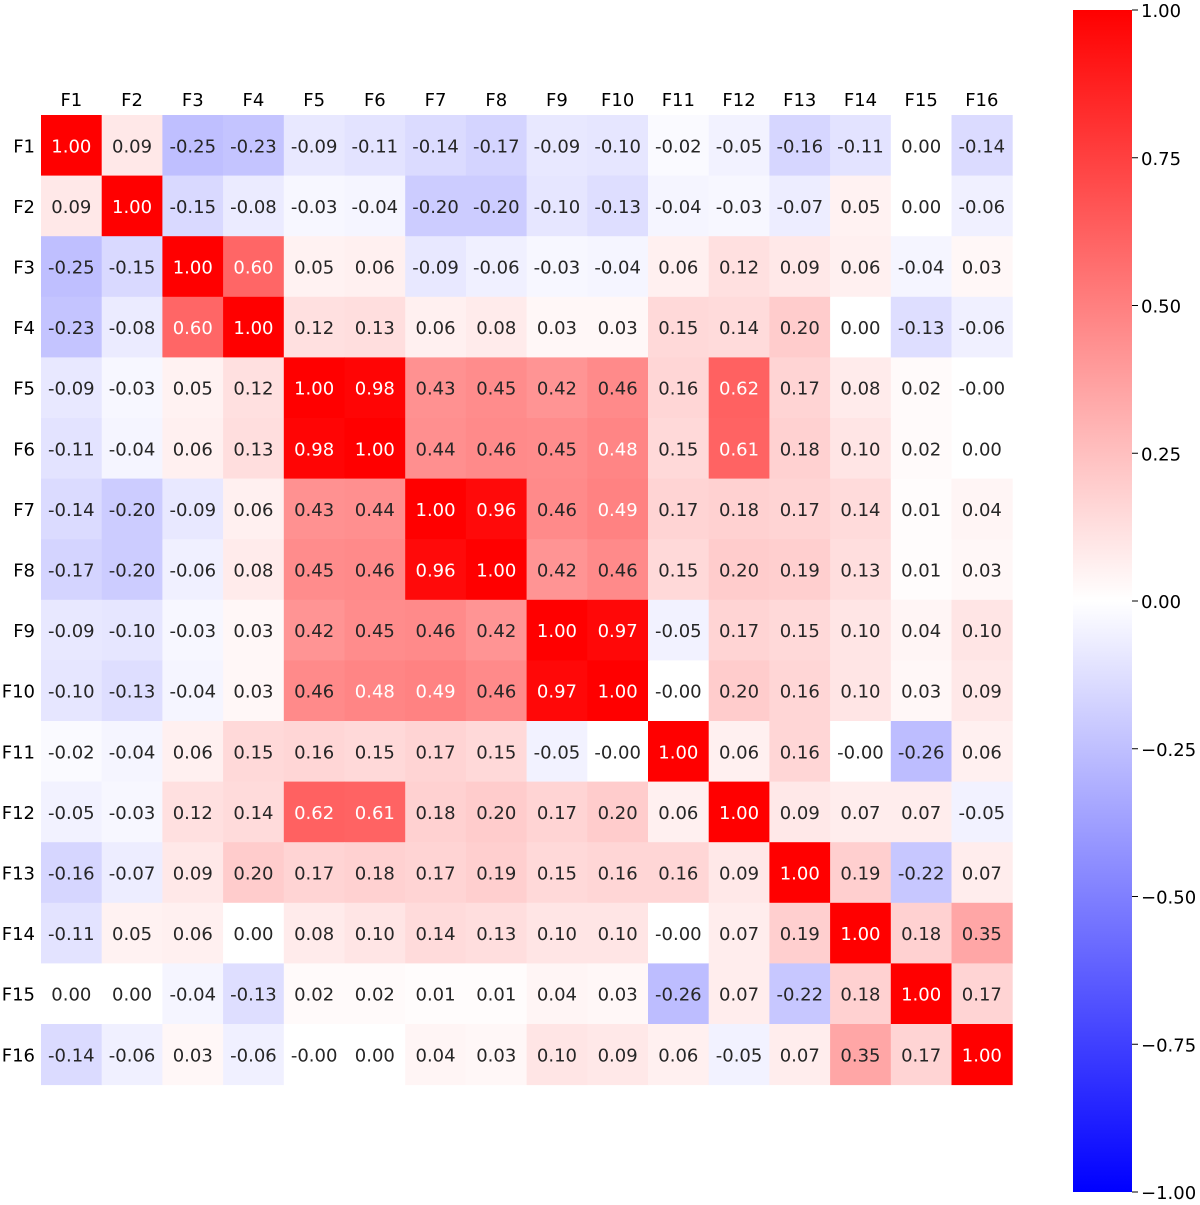 This screenshot has width=1200, height=1205. I want to click on cell-value-label: -0.13, so click(132, 692).